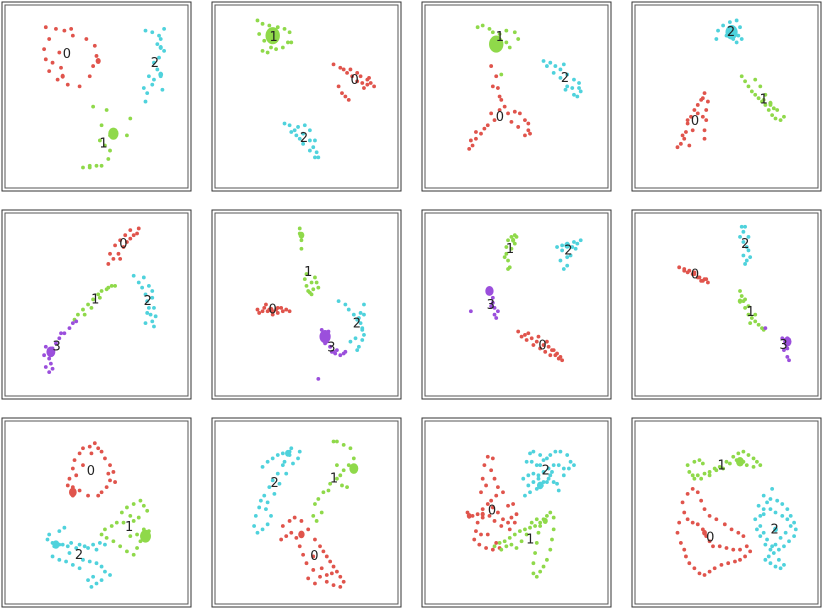 The height and width of the screenshot is (616, 825). What do you see at coordinates (351, 326) in the screenshot?
I see `cluster-2: 2` at bounding box center [351, 326].